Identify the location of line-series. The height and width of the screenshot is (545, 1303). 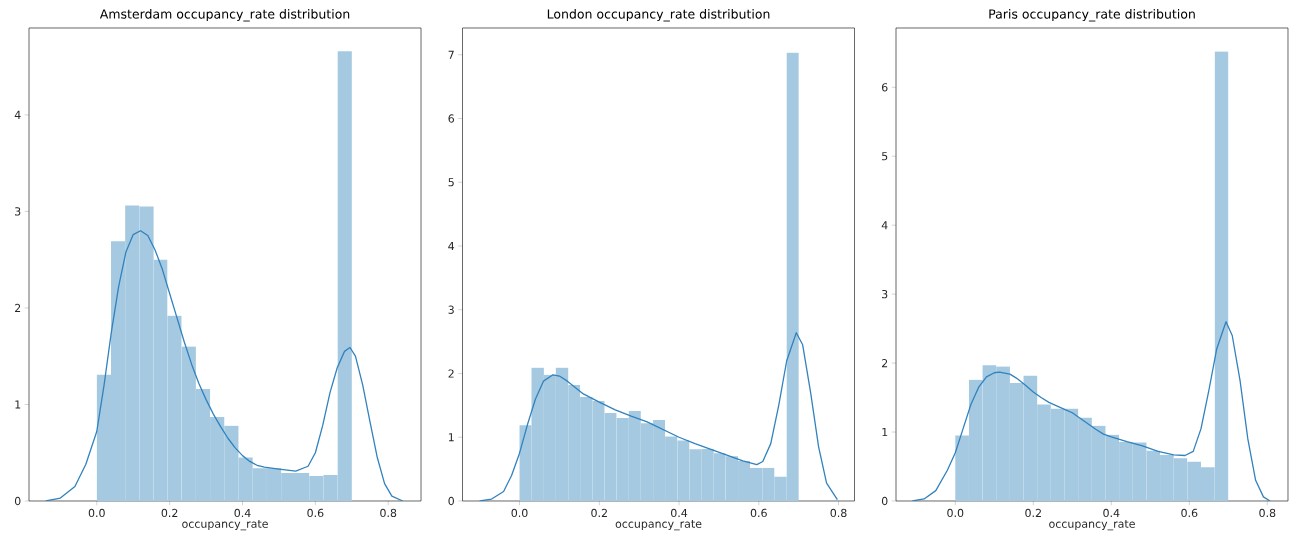
(224, 365).